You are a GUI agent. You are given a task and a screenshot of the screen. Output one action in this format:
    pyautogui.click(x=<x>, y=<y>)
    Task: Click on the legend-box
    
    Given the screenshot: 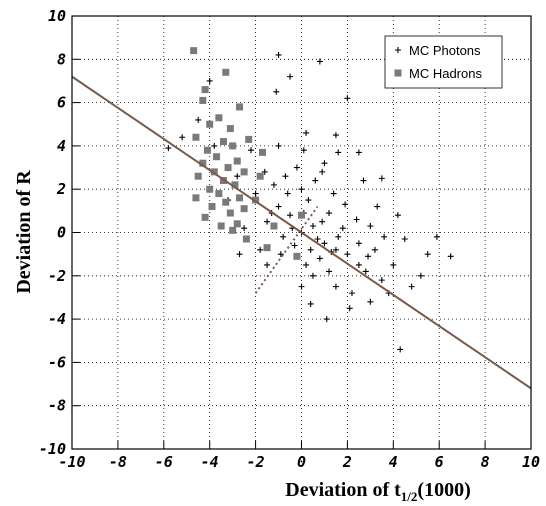 What is the action you would take?
    pyautogui.click(x=443, y=62)
    